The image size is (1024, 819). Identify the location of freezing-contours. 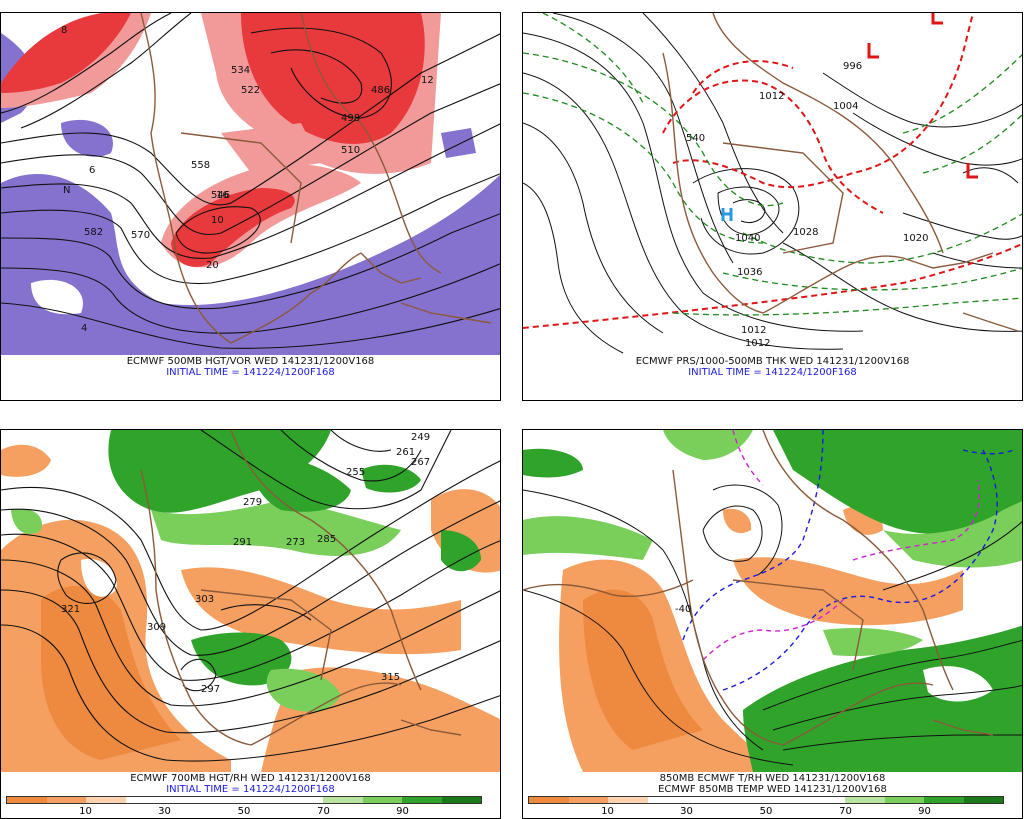
(848, 560).